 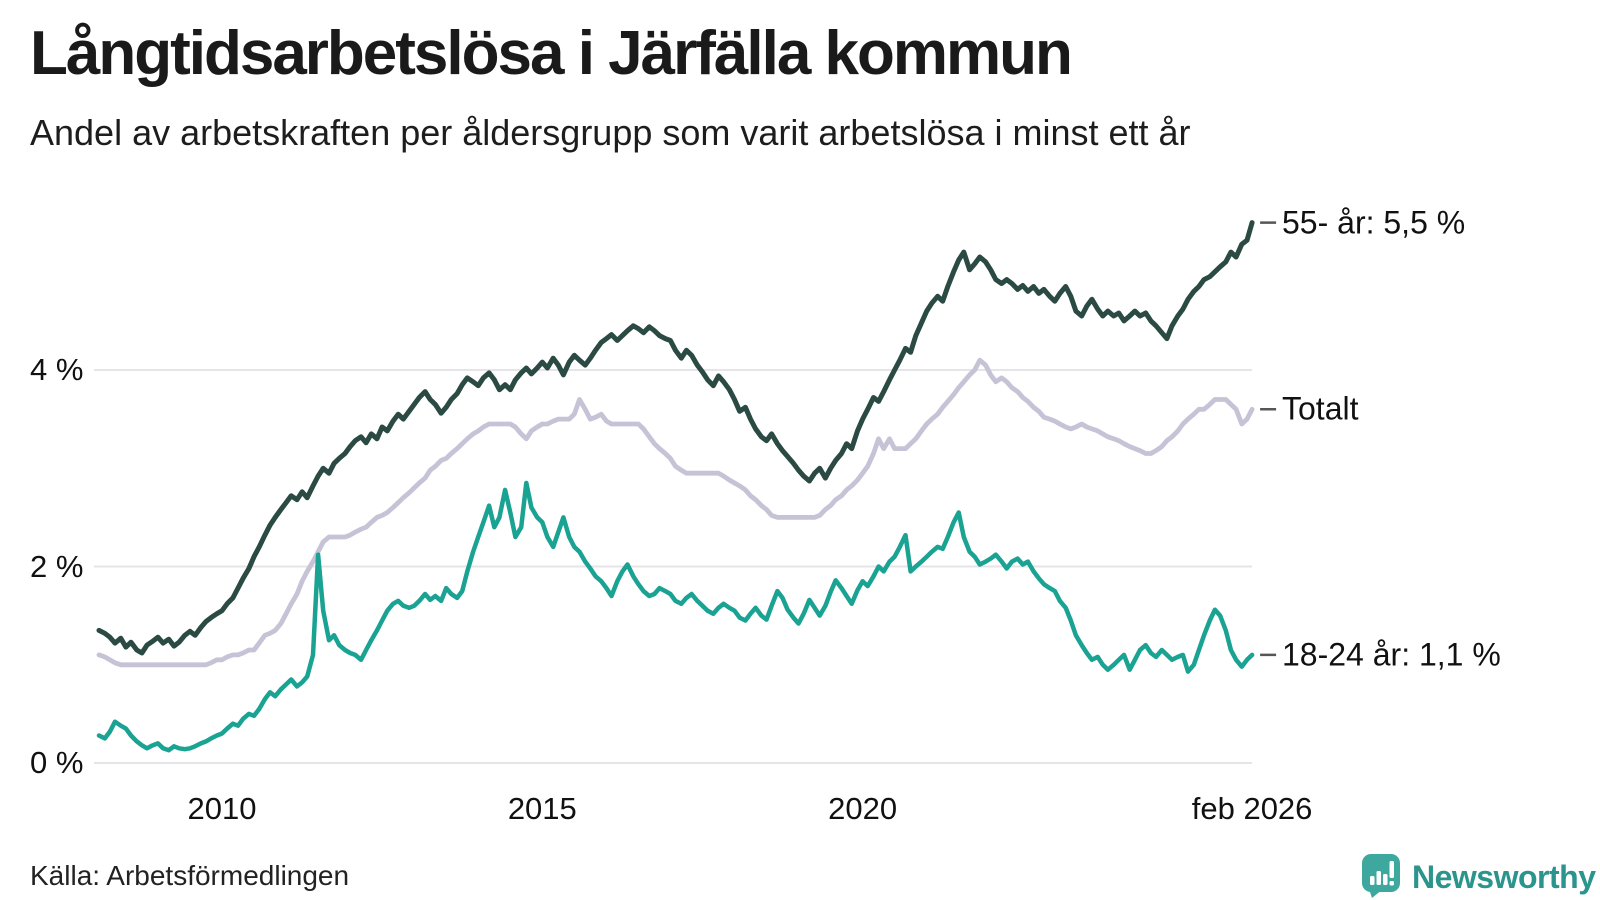 What do you see at coordinates (551, 53) in the screenshot?
I see `page-title: Långtidsarbetslösa i Järfälla kommun` at bounding box center [551, 53].